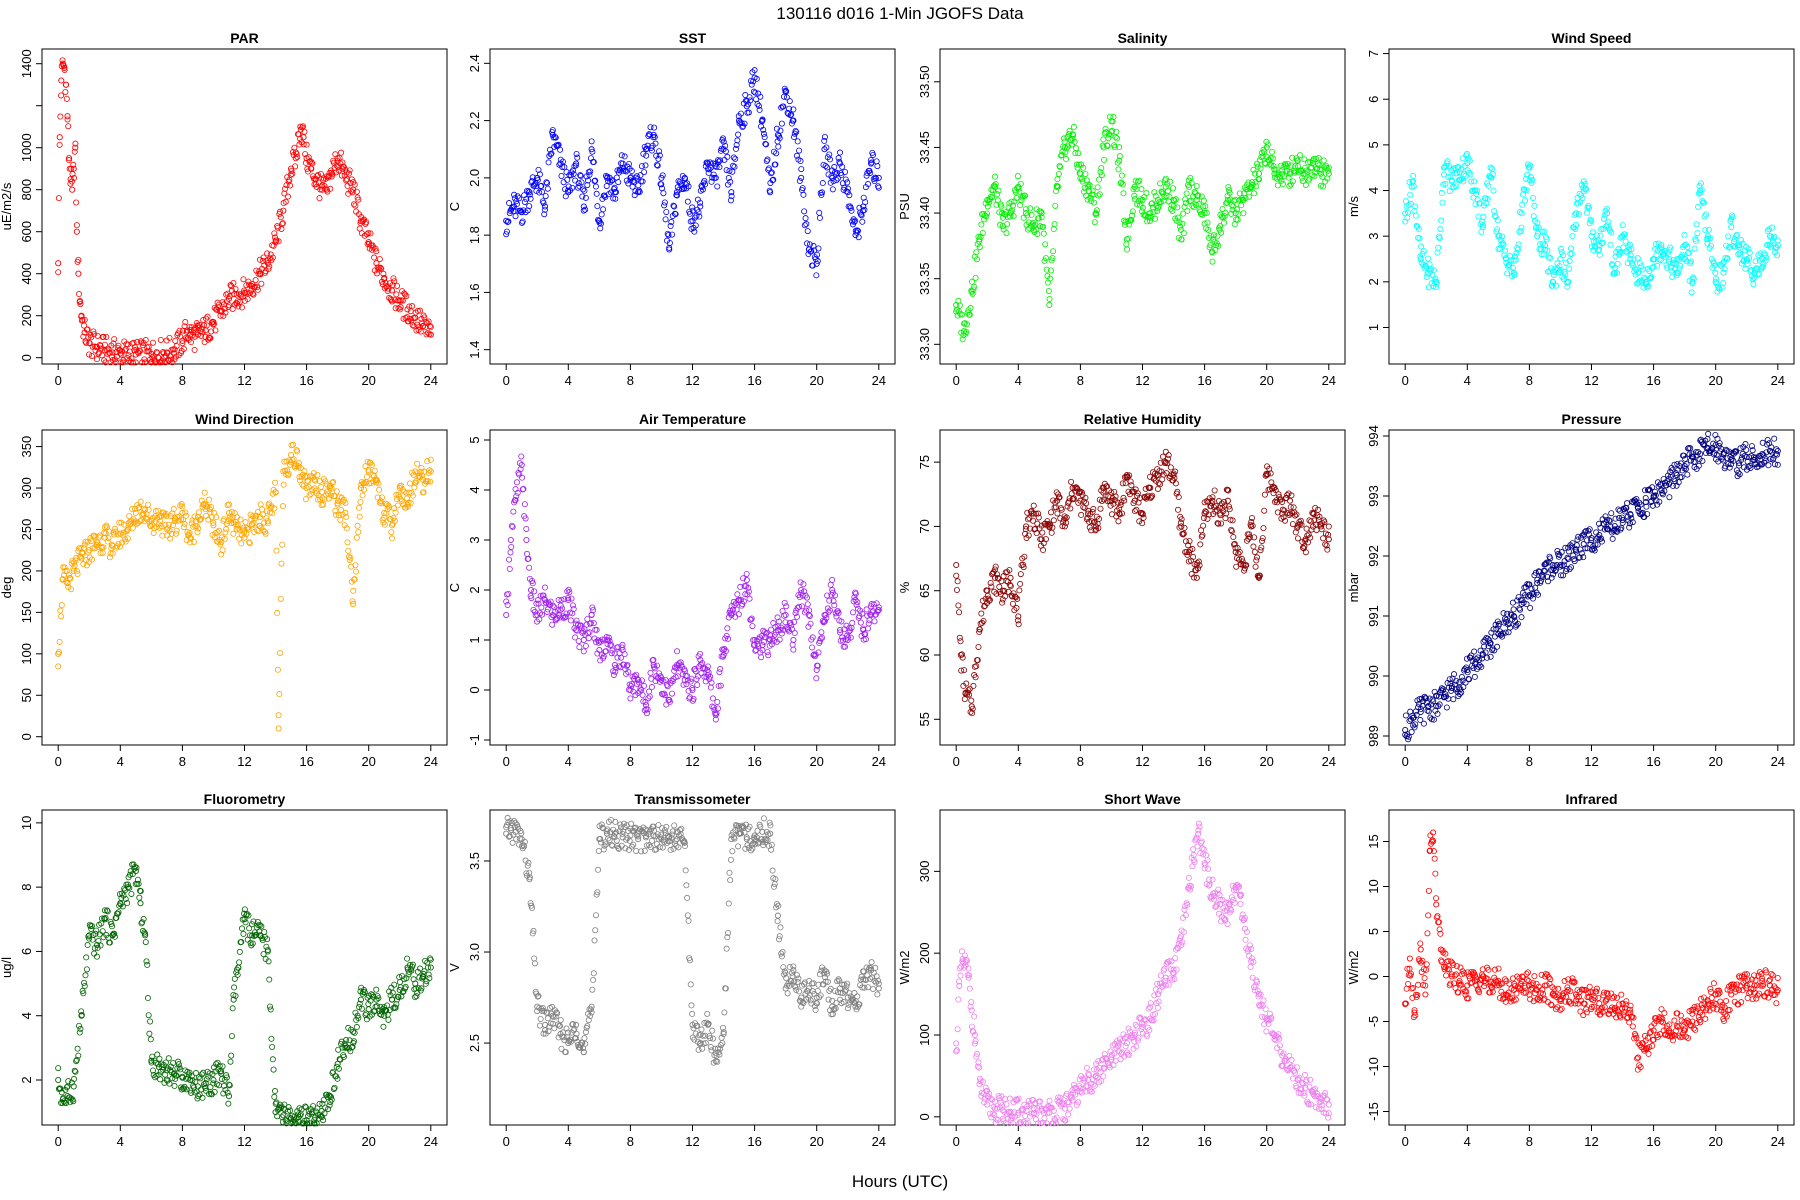 This screenshot has height=1200, width=1800. Describe the element at coordinates (244, 580) in the screenshot. I see `scatter-cloud` at that location.